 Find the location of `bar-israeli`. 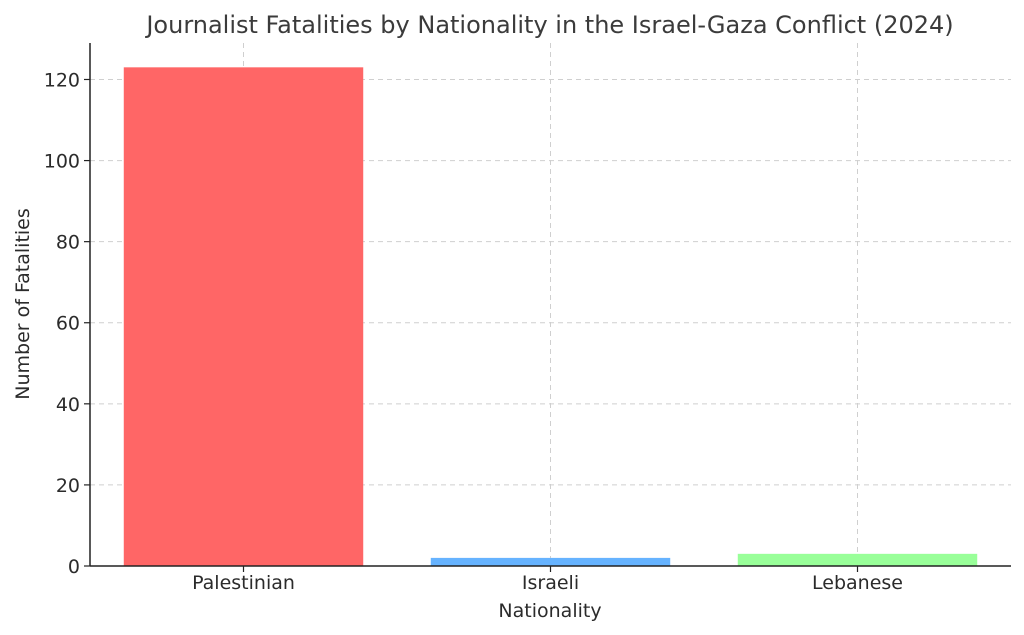

bar-israeli is located at coordinates (550, 561).